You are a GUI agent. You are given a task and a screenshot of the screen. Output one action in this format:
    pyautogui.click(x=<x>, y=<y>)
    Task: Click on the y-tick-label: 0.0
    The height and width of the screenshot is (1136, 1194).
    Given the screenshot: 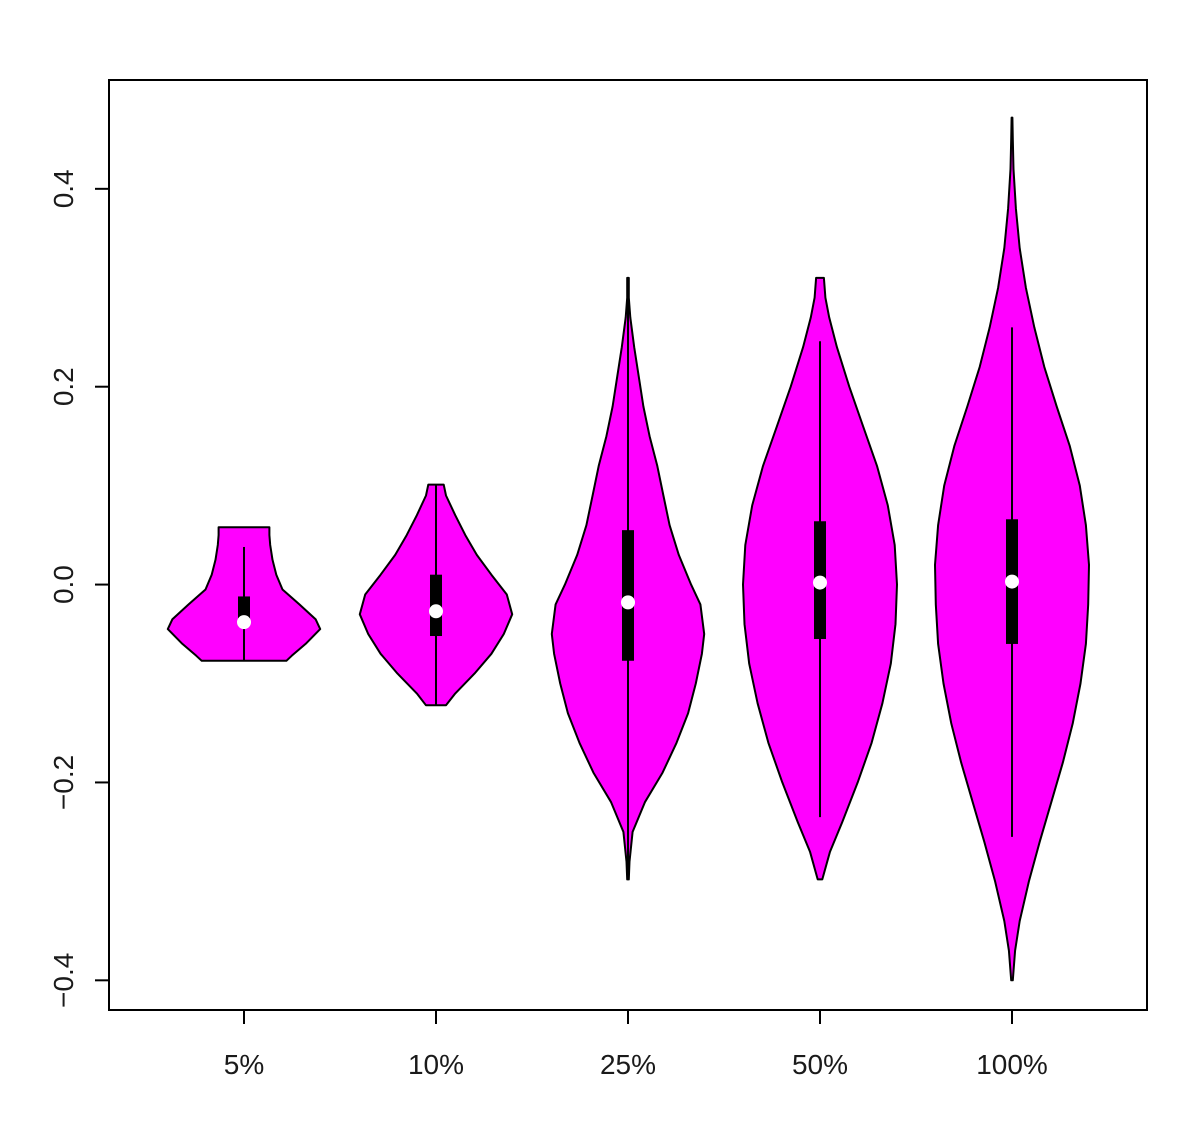 What is the action you would take?
    pyautogui.click(x=63, y=584)
    